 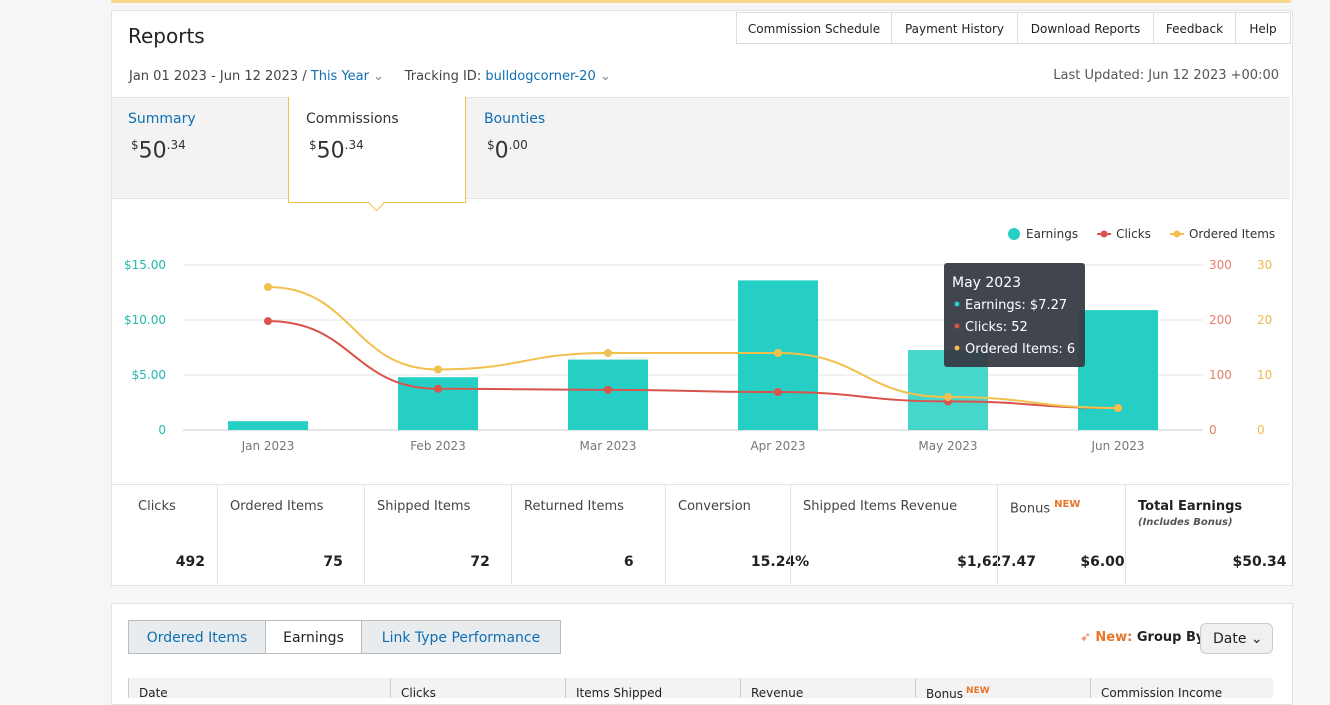 I want to click on period: This Year, so click(x=339, y=76).